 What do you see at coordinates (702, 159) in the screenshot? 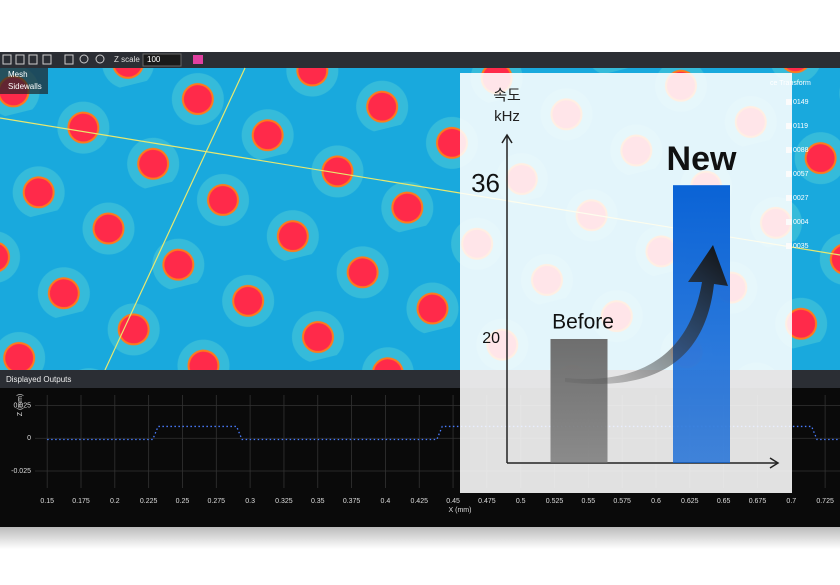
I see `bar-category-label: New` at bounding box center [702, 159].